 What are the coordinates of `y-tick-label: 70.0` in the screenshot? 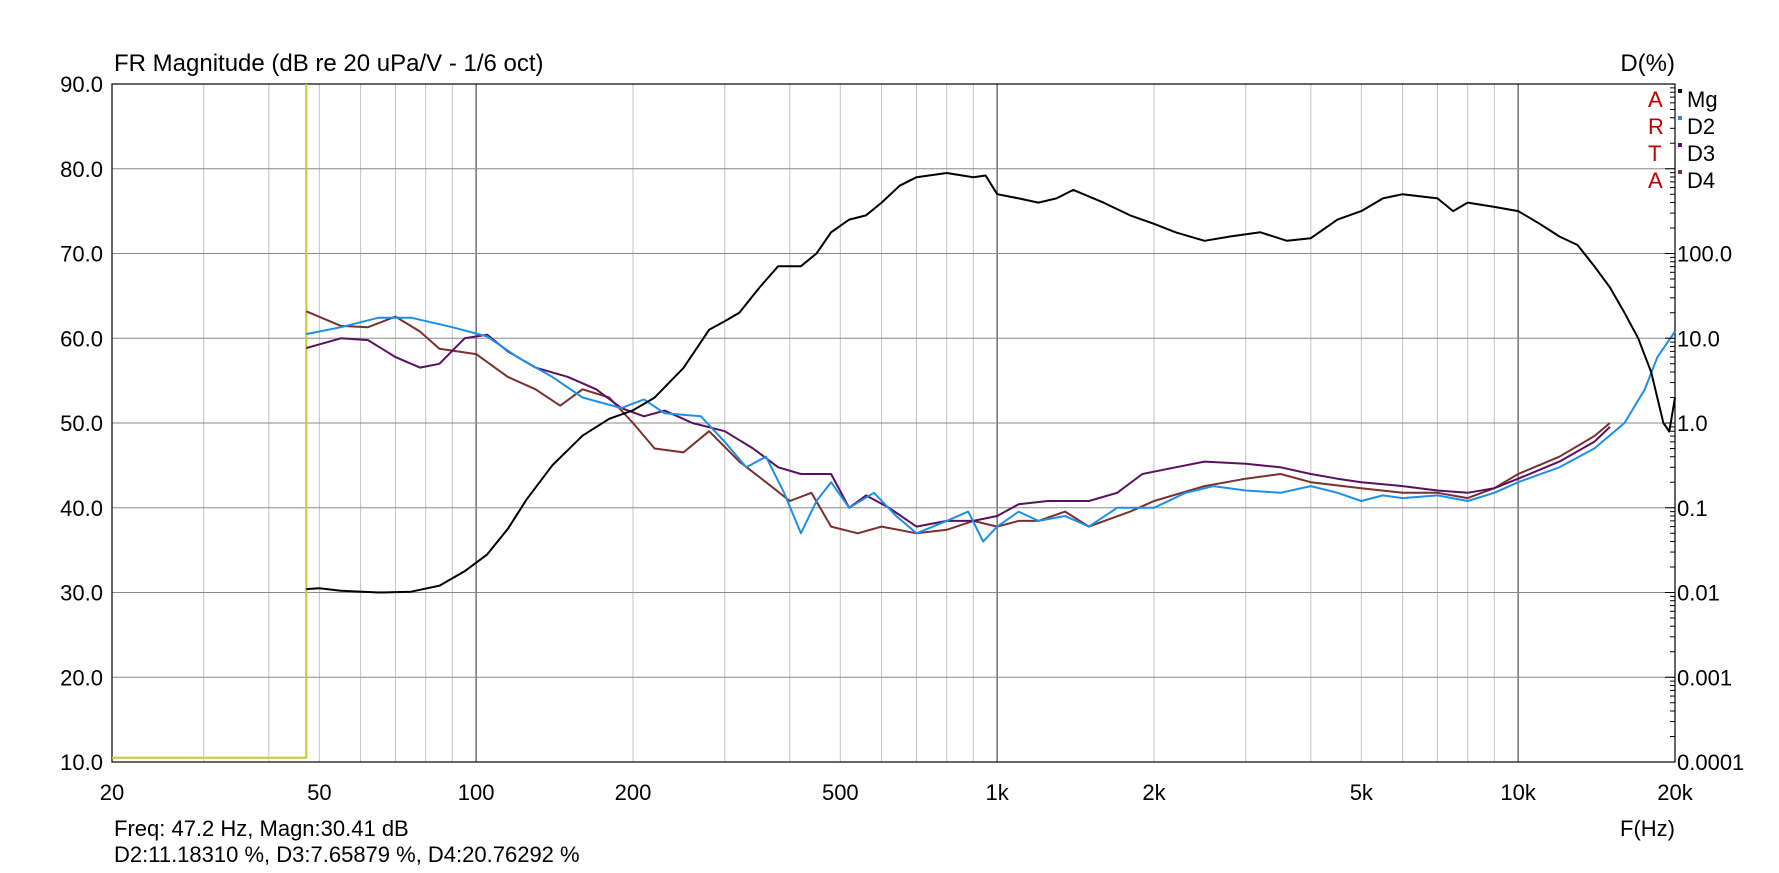 It's located at (81, 254).